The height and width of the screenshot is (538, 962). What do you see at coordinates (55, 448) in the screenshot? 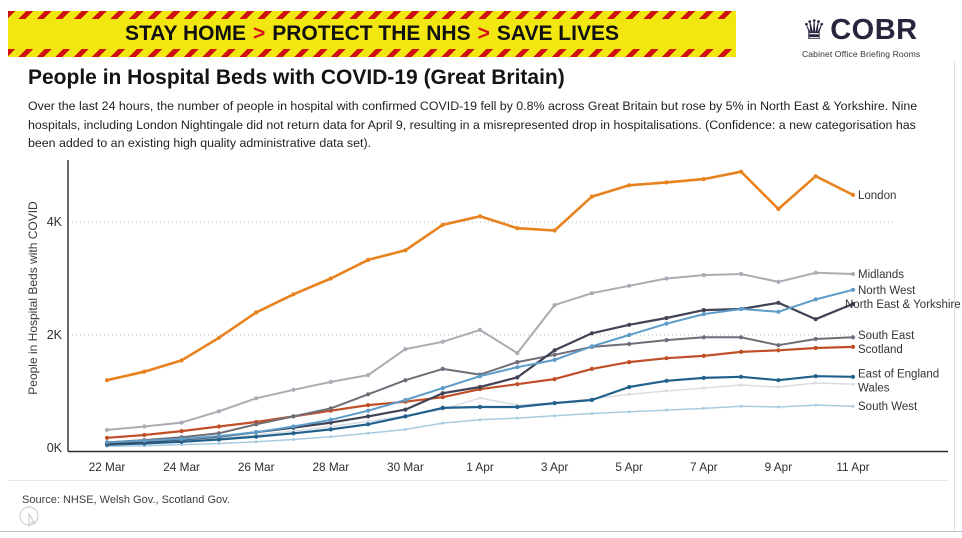
I see `y-tick-label-0K: 0K` at bounding box center [55, 448].